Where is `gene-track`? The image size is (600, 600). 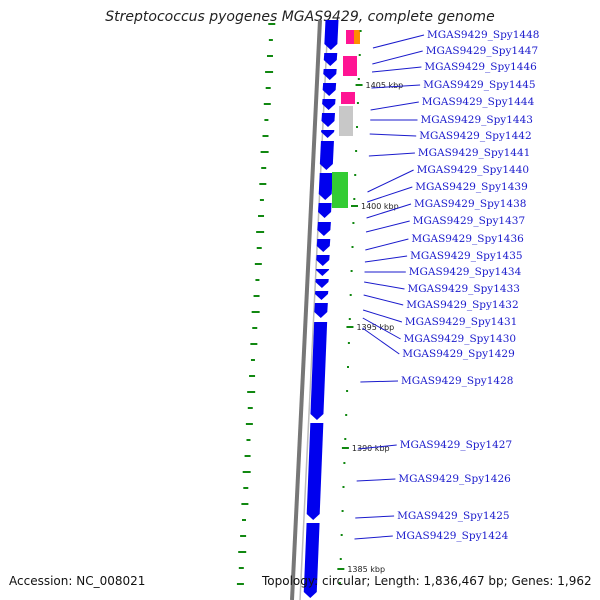 gene-track is located at coordinates (321, 309).